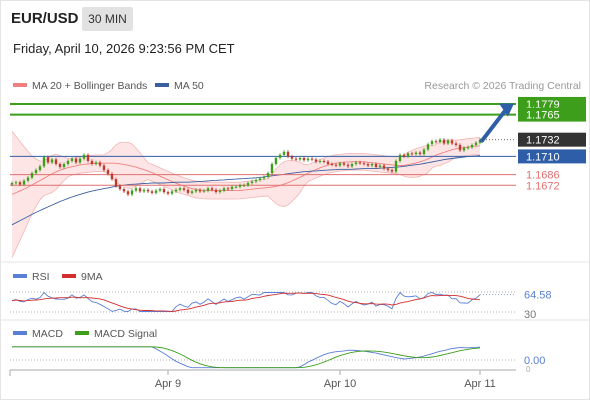  I want to click on timeframe-badge: 30 MIN, so click(107, 19).